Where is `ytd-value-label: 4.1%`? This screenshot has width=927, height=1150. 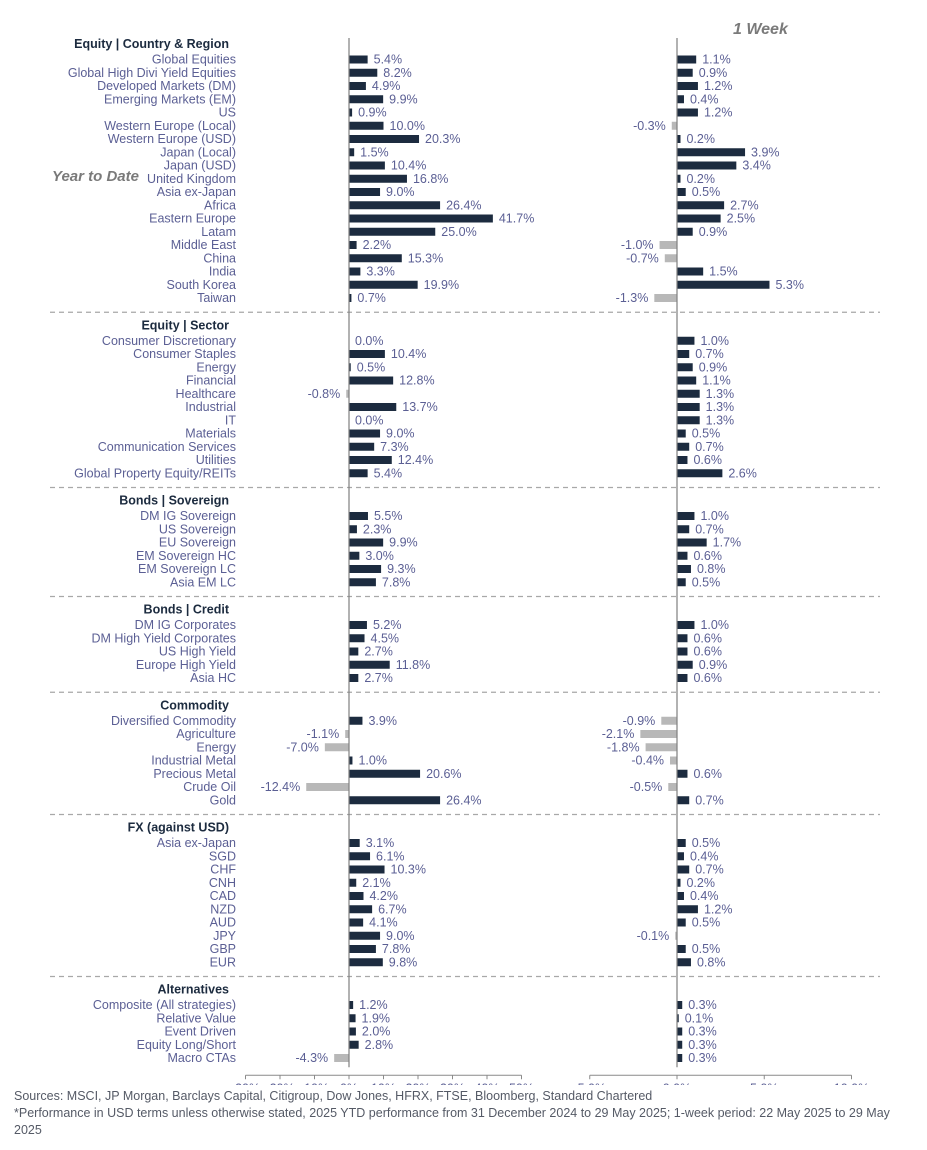 ytd-value-label: 4.1% is located at coordinates (383, 923).